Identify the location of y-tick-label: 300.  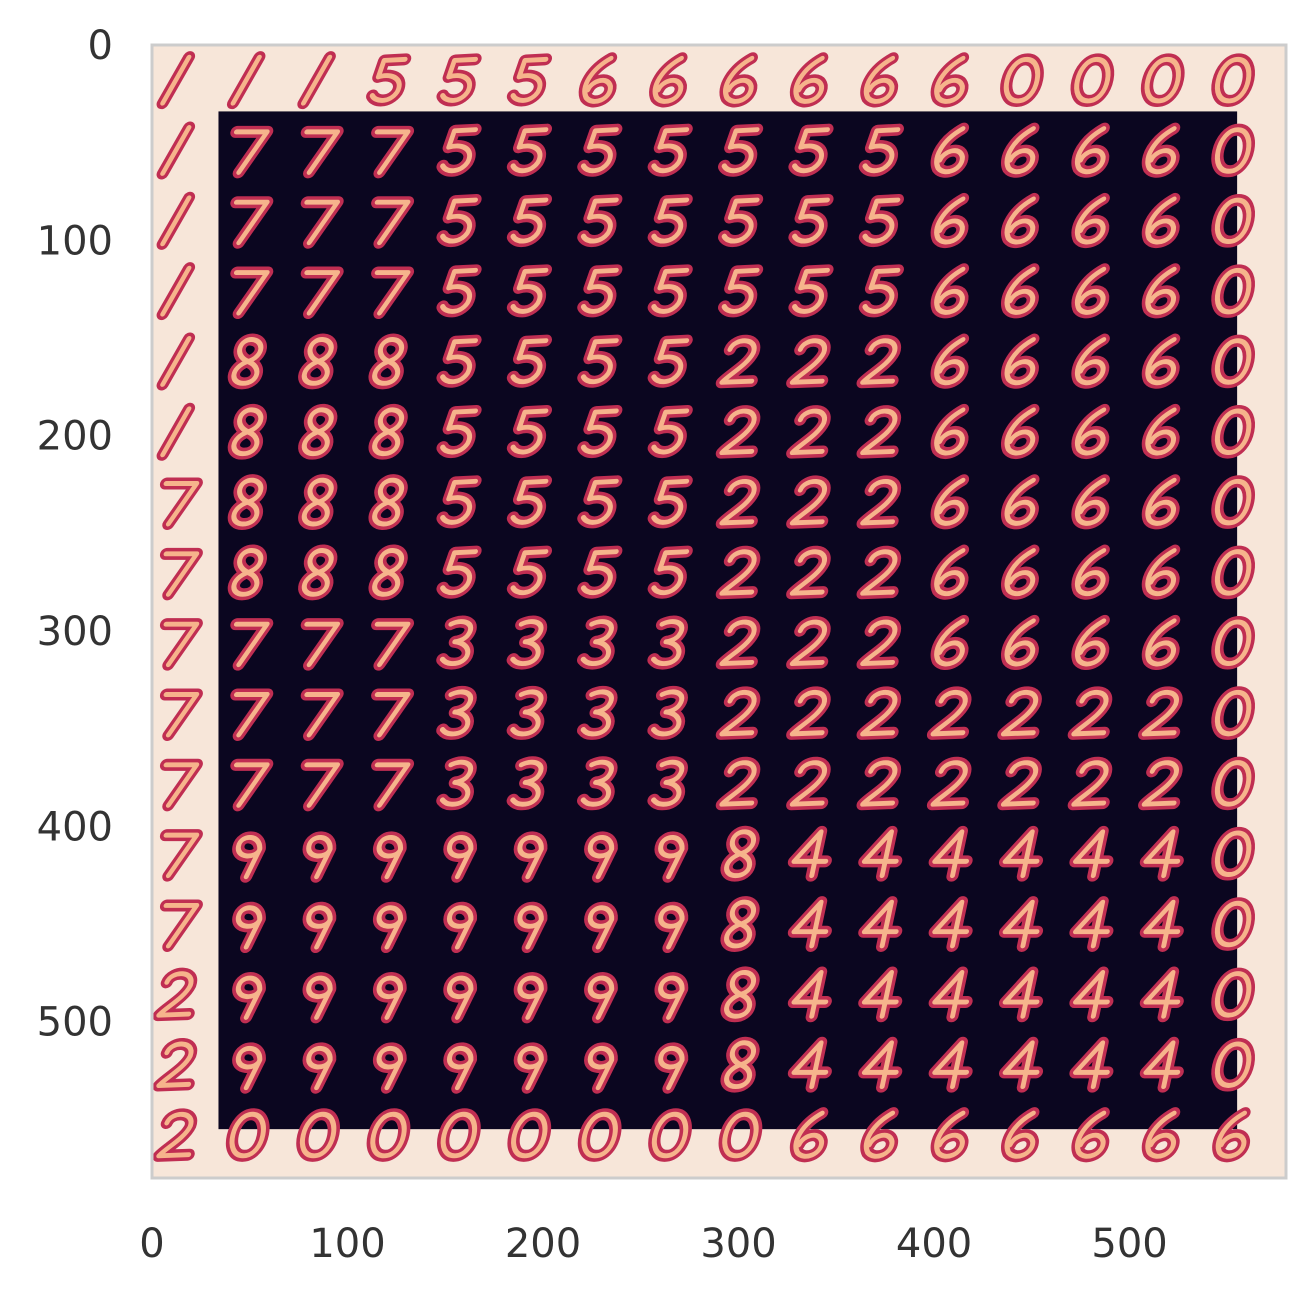
(75, 632).